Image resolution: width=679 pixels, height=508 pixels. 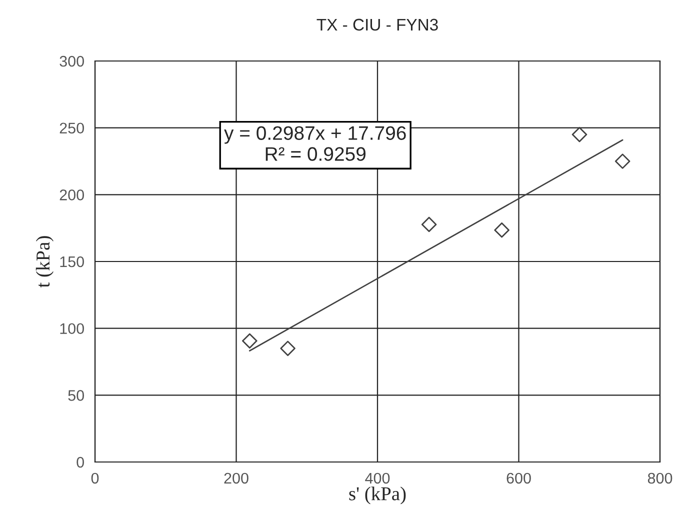 What do you see at coordinates (72, 262) in the screenshot?
I see `y-tick-label: 150` at bounding box center [72, 262].